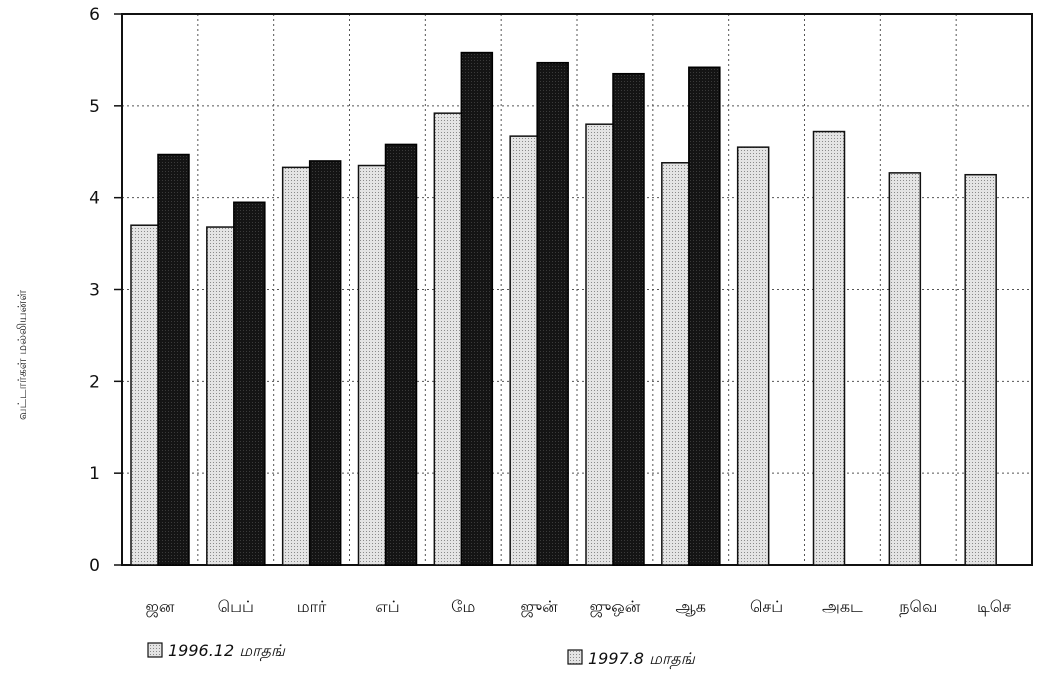 The width and height of the screenshot is (1048, 675). I want to click on x-category-label: செப், so click(766, 606).